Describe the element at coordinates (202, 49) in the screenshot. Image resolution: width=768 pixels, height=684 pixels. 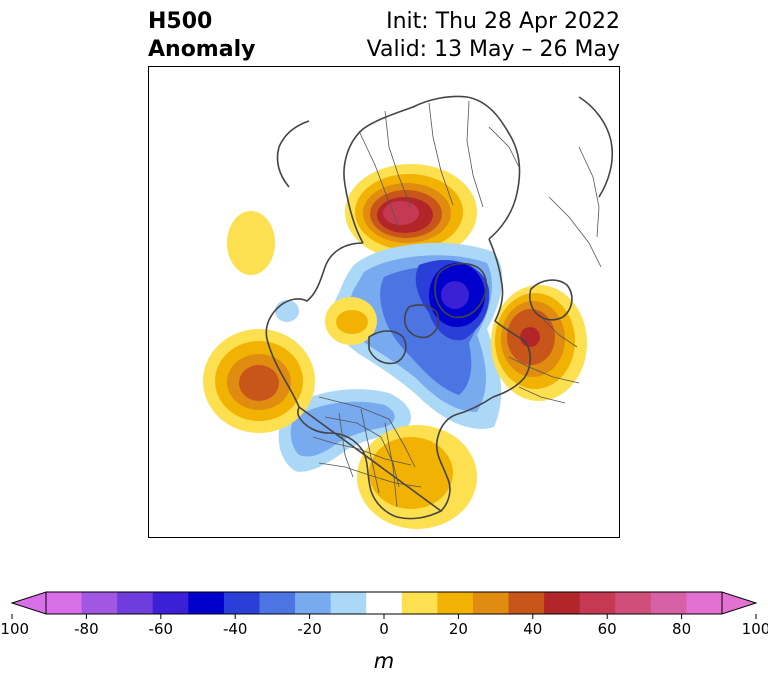
I see `title-line-2: Anomaly` at that location.